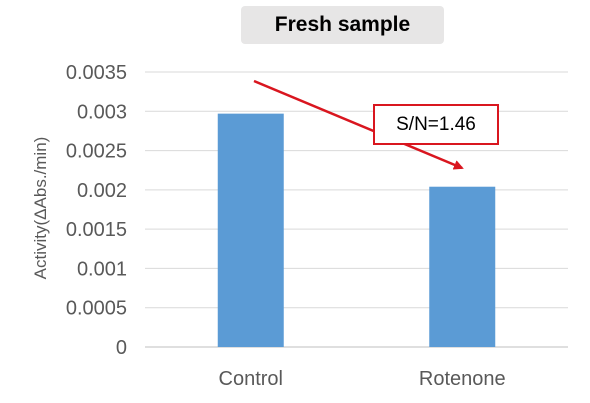  I want to click on y-tick-labels: 0 0.0005 0.001 0.0015 0.002 0.0025 0.003 0.0035, so click(96, 210).